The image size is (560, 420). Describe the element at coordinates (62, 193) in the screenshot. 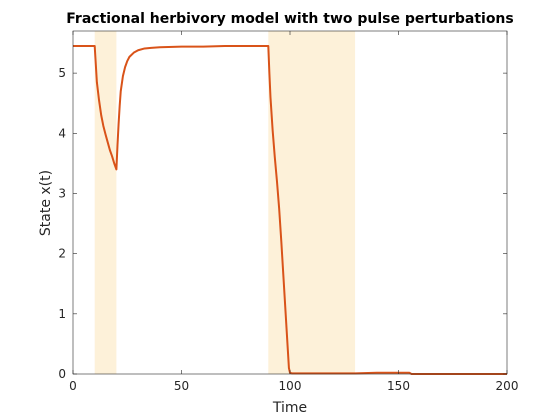

I see `y-tick-label: 3` at that location.